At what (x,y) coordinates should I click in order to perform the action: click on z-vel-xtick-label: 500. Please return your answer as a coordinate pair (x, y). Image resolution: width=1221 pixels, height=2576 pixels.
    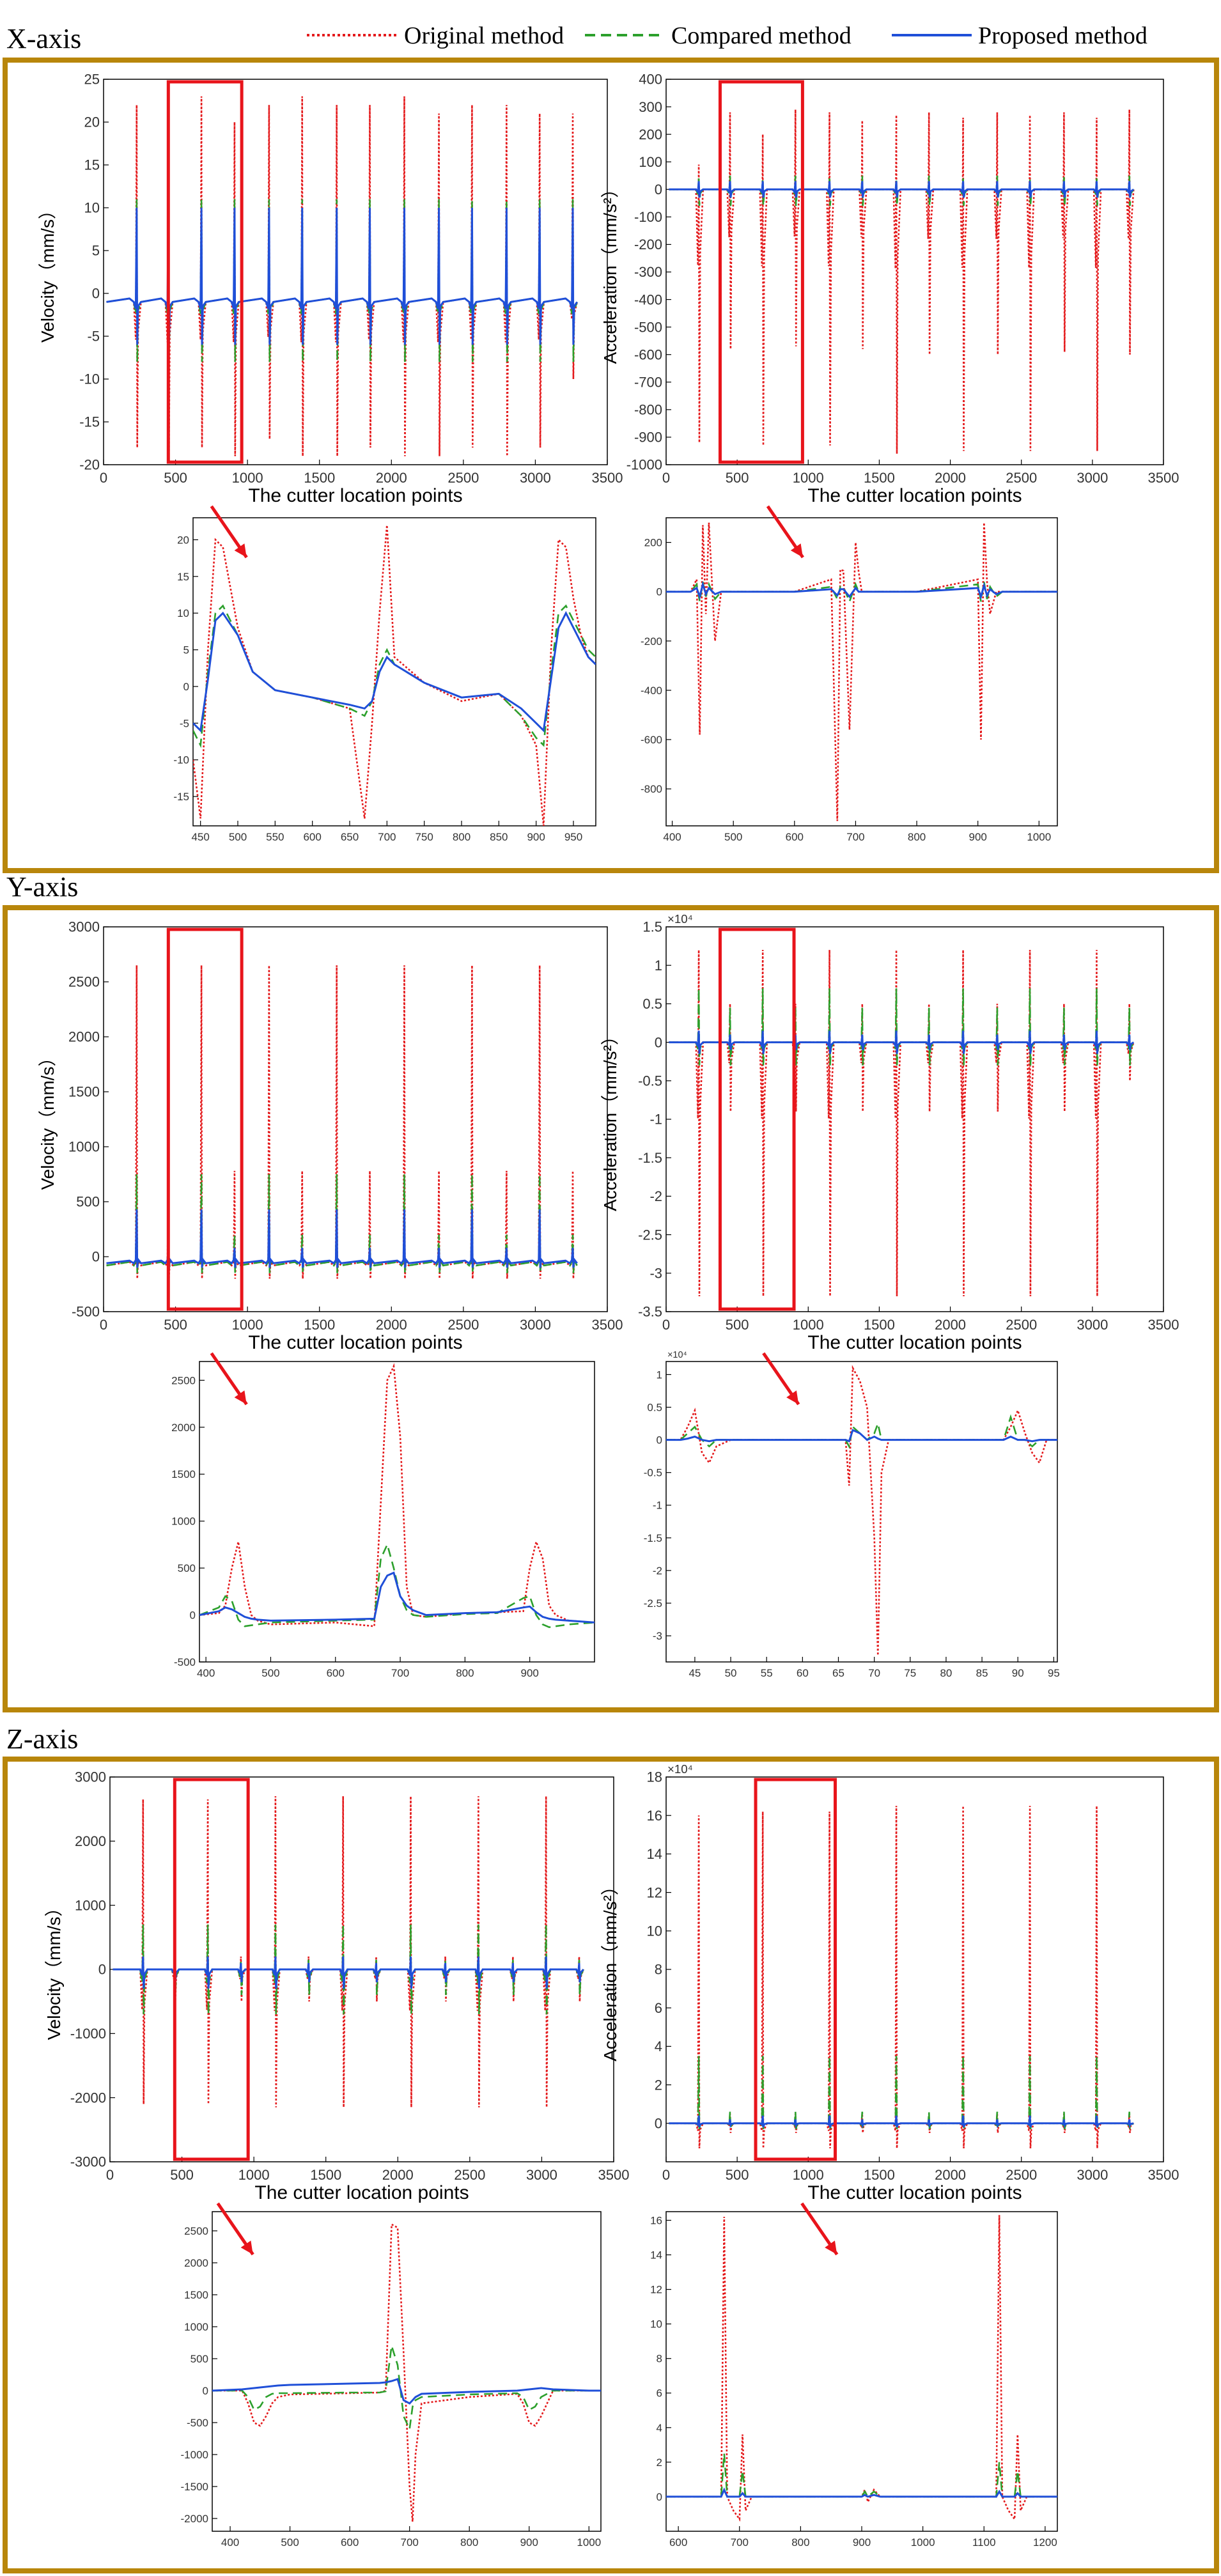
    Looking at the image, I should click on (182, 2175).